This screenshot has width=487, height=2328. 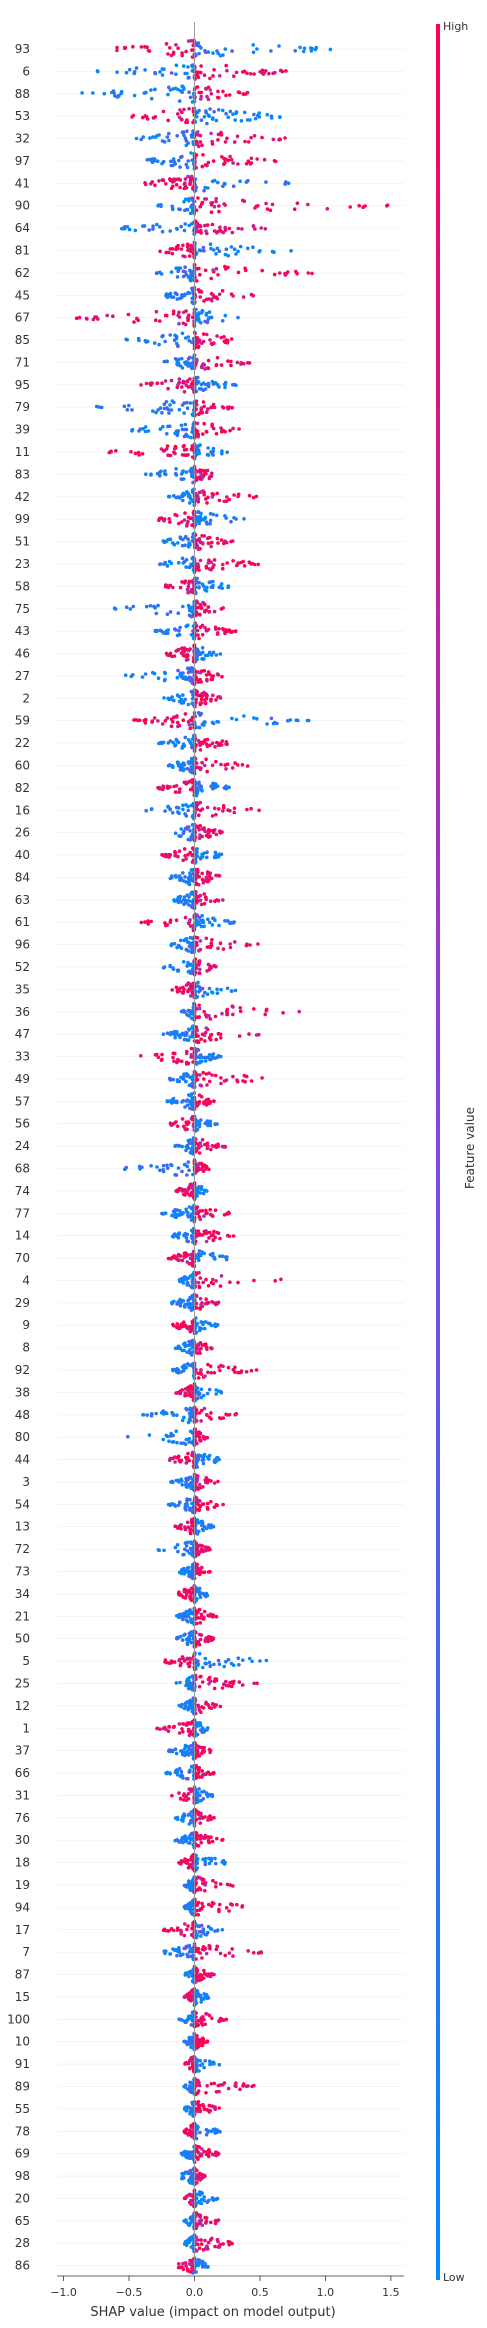 What do you see at coordinates (22, 1079) in the screenshot?
I see `feature-label: 49` at bounding box center [22, 1079].